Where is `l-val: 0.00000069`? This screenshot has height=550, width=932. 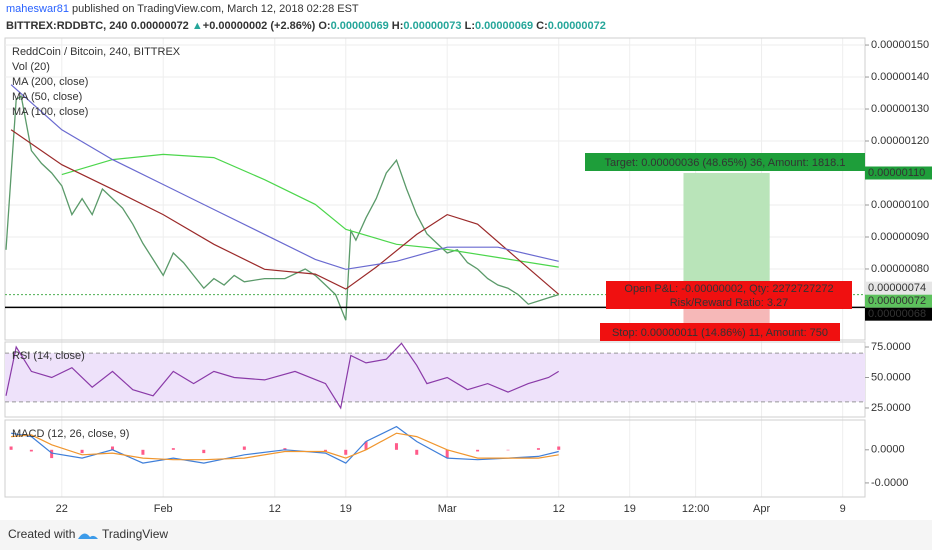 l-val: 0.00000069 is located at coordinates (504, 26).